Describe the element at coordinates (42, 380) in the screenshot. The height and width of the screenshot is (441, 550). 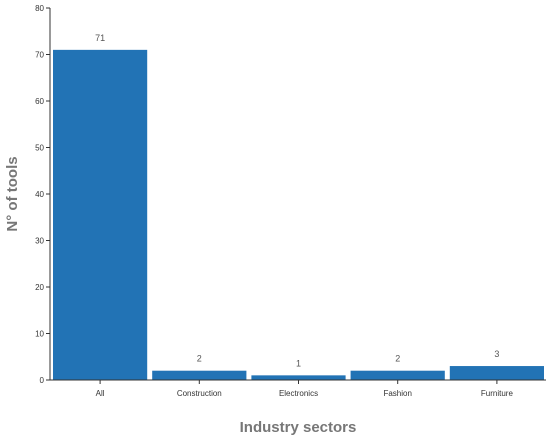
I see `y-tick-label: 0` at that location.